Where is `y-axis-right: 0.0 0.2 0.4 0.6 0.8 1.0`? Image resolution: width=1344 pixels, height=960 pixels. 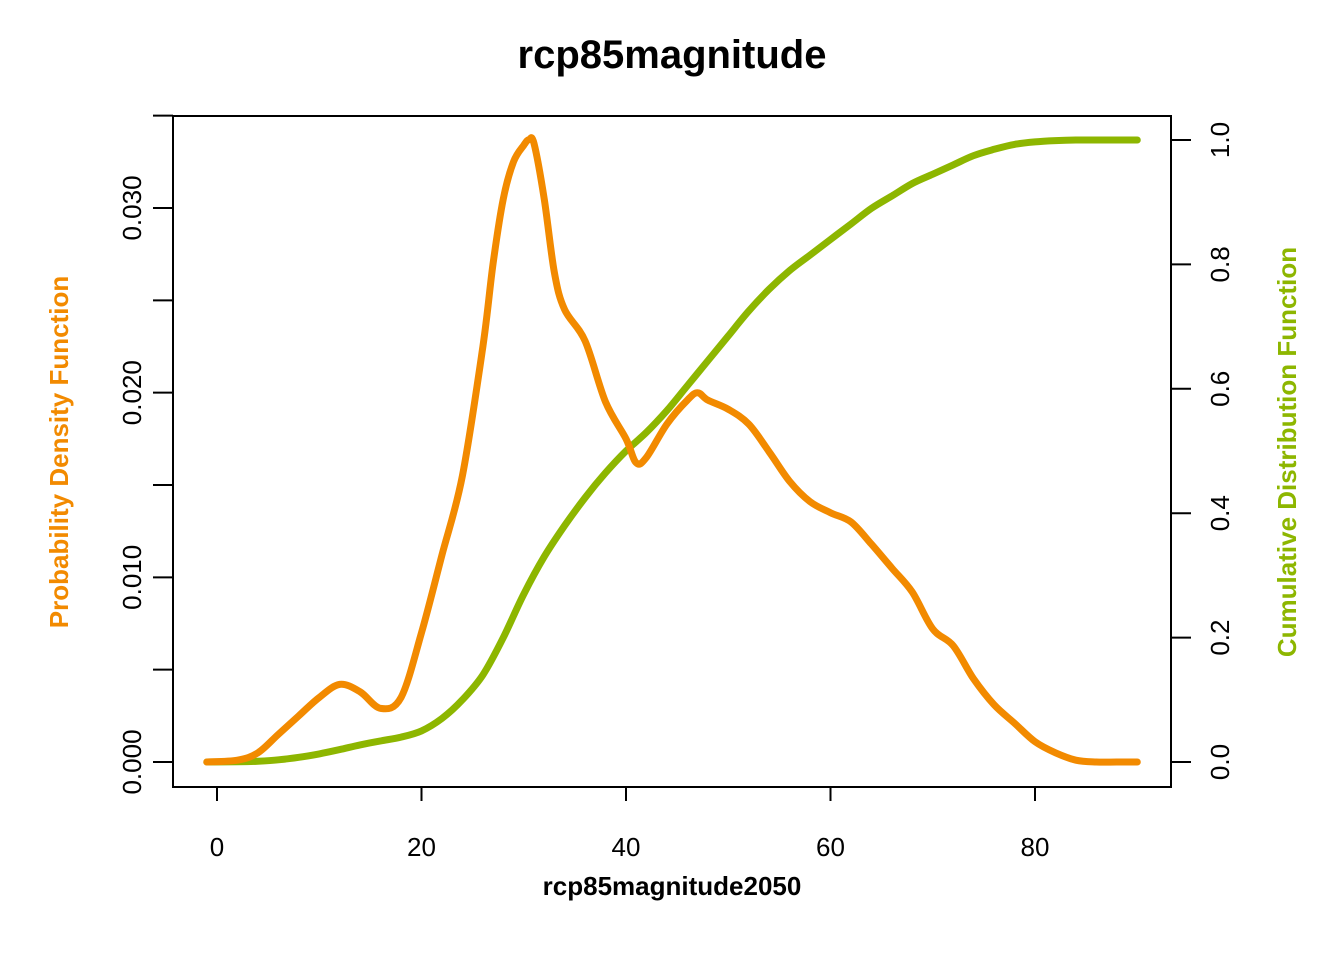
y-axis-right: 0.0 0.2 0.4 0.6 0.8 1.0 is located at coordinates (1202, 451).